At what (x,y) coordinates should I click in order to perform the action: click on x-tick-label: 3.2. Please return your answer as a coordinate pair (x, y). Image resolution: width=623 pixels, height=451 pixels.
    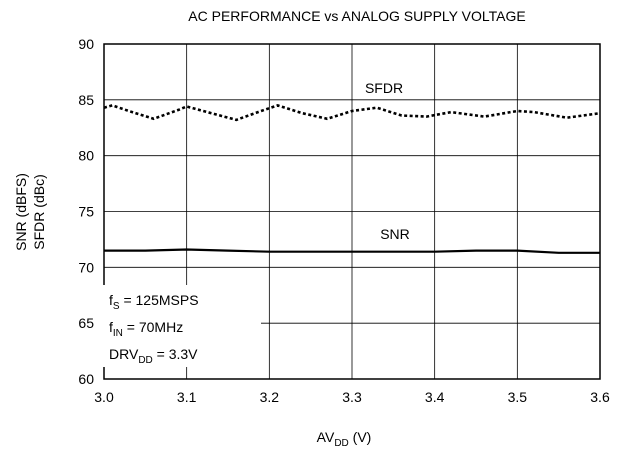
    Looking at the image, I should click on (270, 397).